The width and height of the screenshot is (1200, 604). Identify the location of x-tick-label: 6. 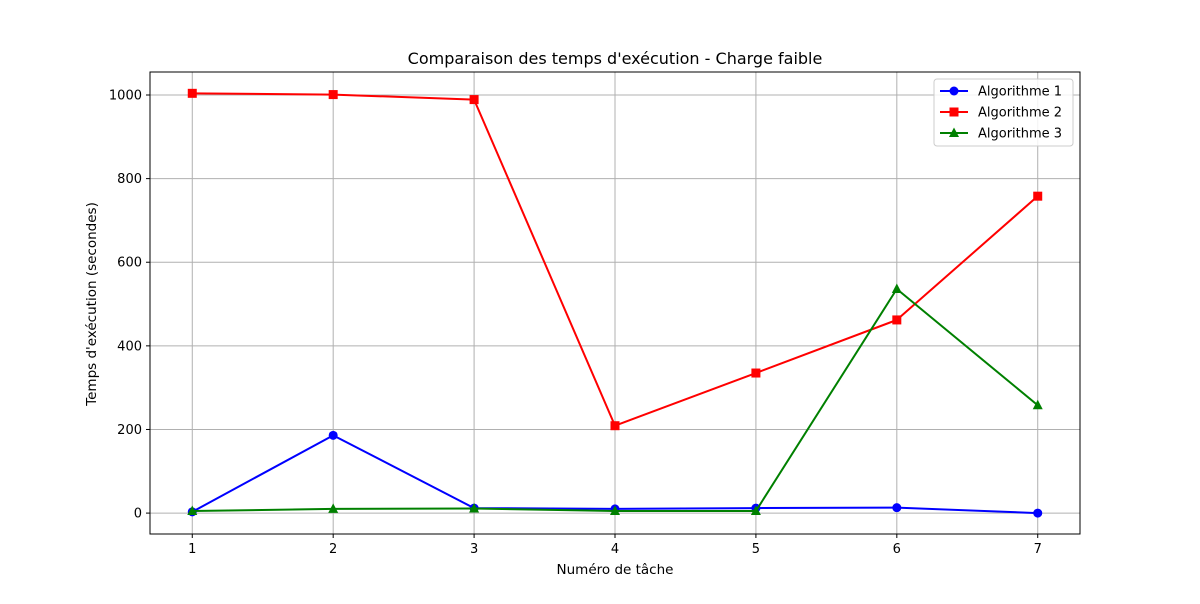
(897, 549).